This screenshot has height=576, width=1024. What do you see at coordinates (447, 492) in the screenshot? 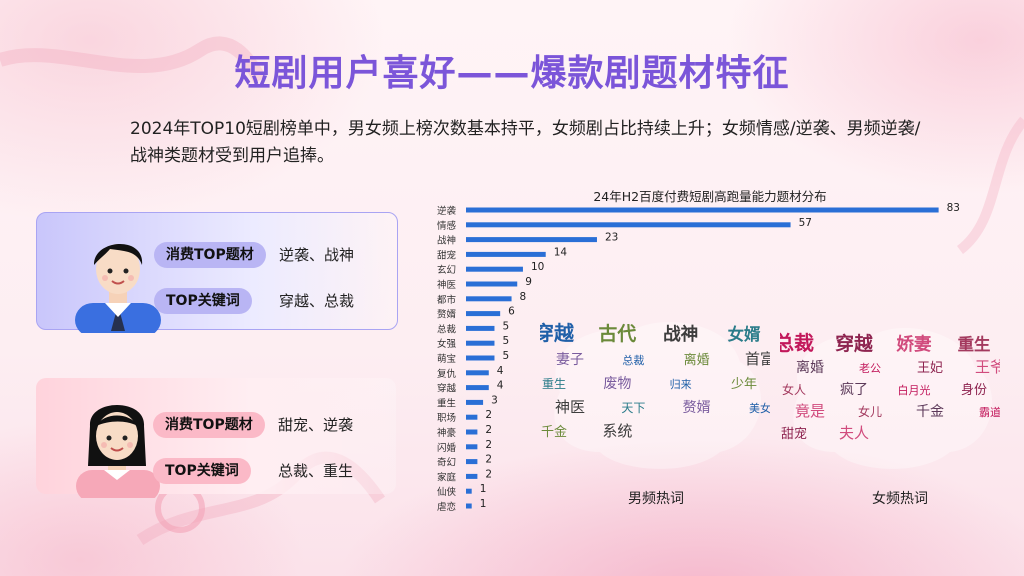
I see `y-tick-label: 仙侠` at bounding box center [447, 492].